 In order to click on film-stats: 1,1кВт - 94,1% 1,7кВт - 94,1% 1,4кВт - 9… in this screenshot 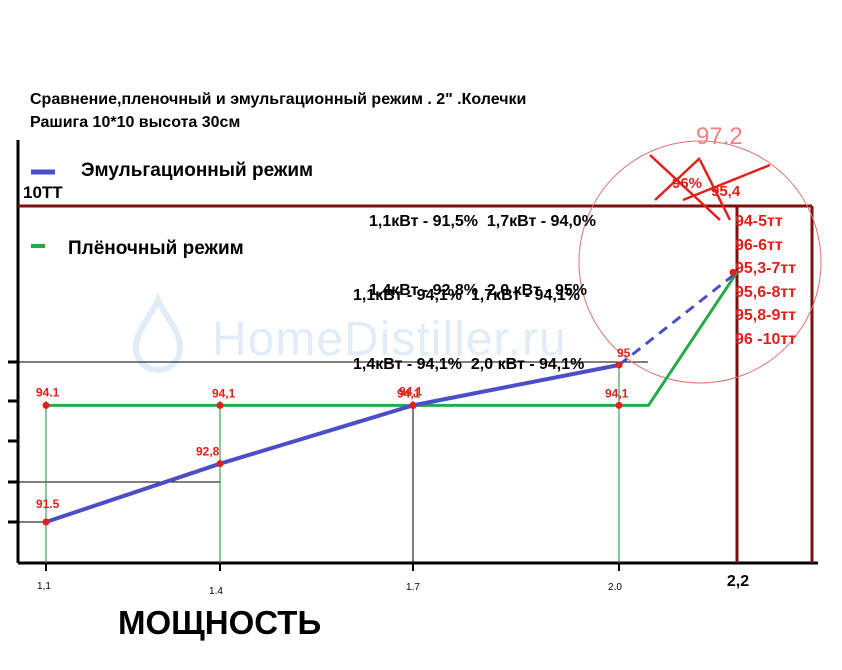, I will do `click(468, 318)`.